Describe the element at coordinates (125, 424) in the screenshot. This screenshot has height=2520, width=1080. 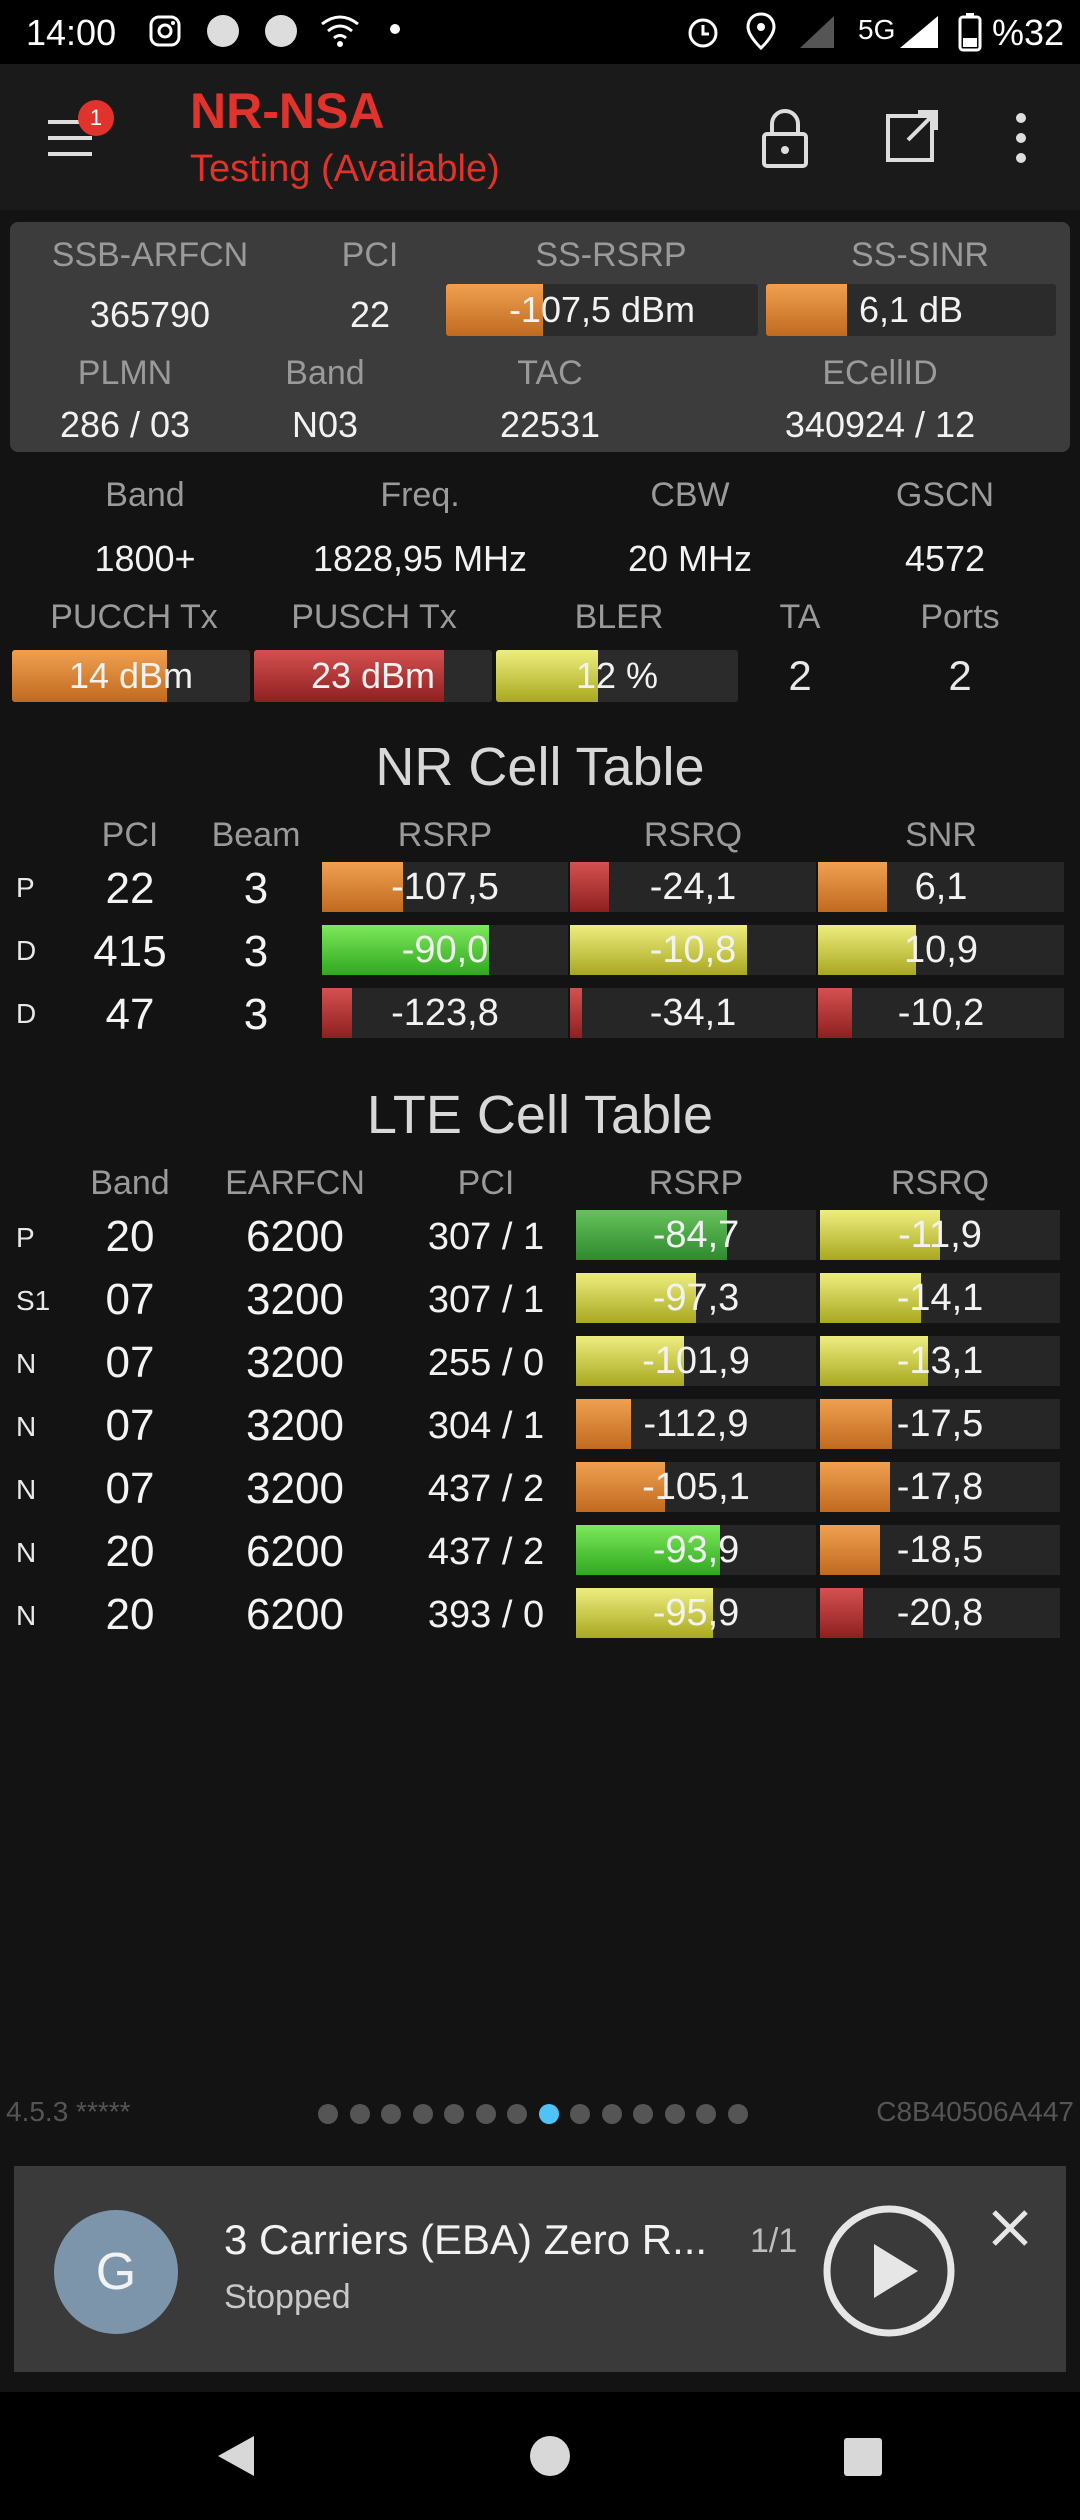
I see `value-plmn: 286 / 03` at that location.